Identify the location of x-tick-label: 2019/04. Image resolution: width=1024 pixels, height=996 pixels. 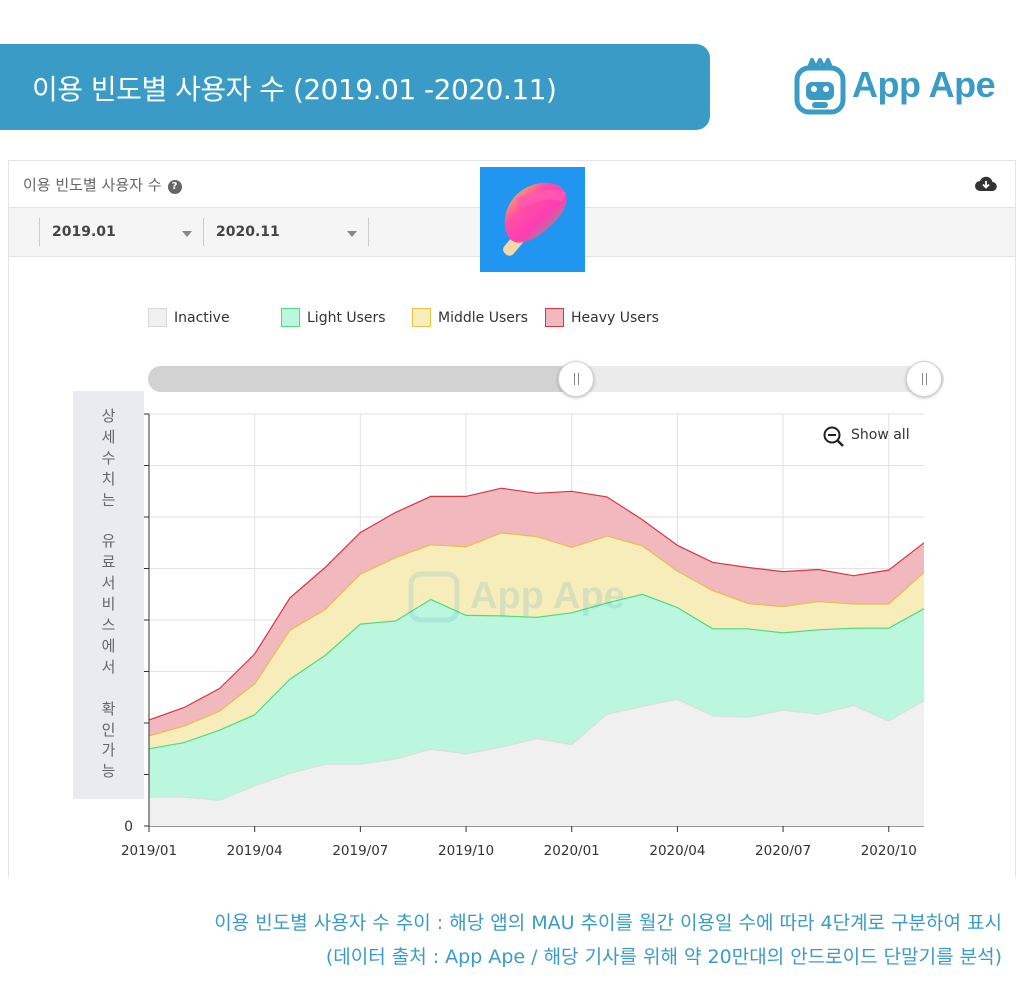
(255, 851).